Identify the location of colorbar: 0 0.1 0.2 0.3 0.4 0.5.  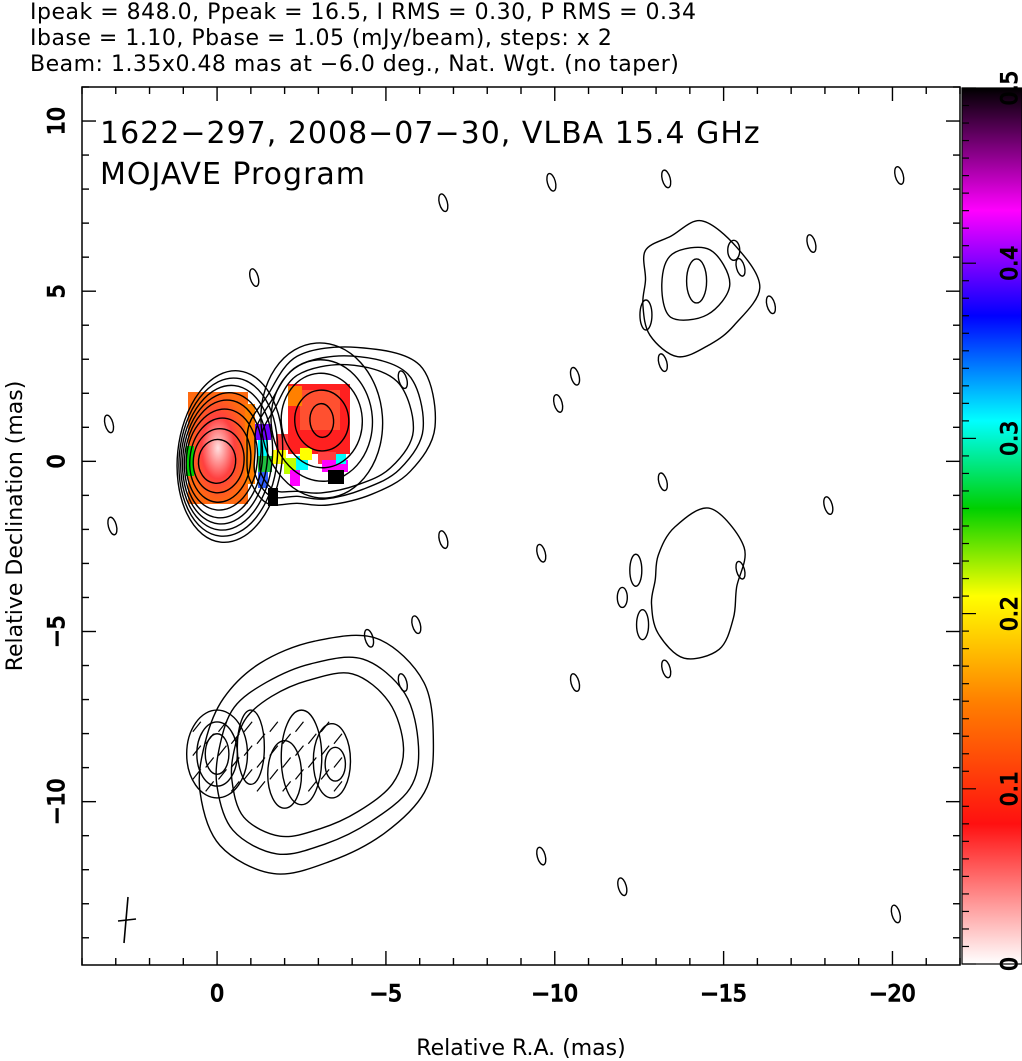
(991, 521).